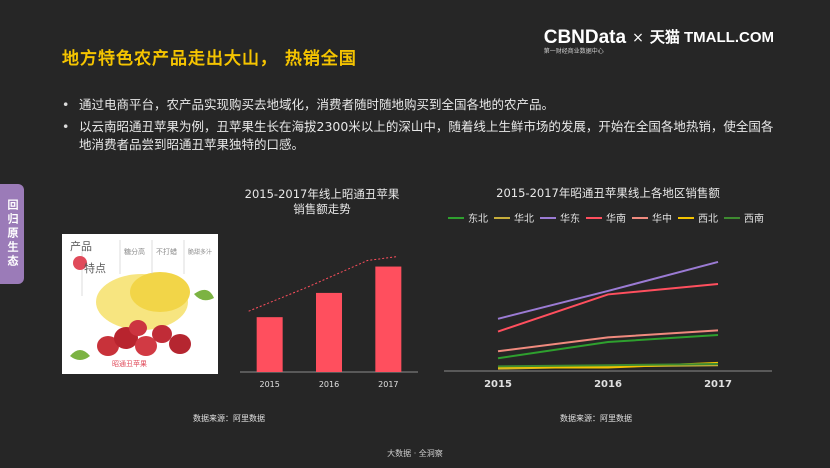  What do you see at coordinates (616, 218) in the screenshot?
I see `legend-label: 华南` at bounding box center [616, 218].